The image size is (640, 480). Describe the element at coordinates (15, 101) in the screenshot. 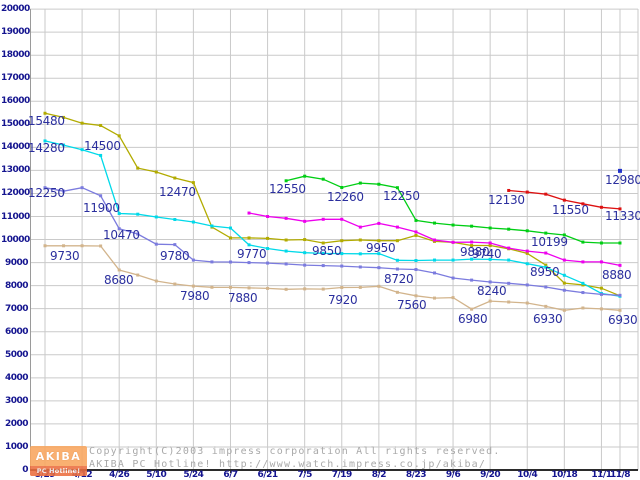

I see `y-axis-label: 16000` at that location.